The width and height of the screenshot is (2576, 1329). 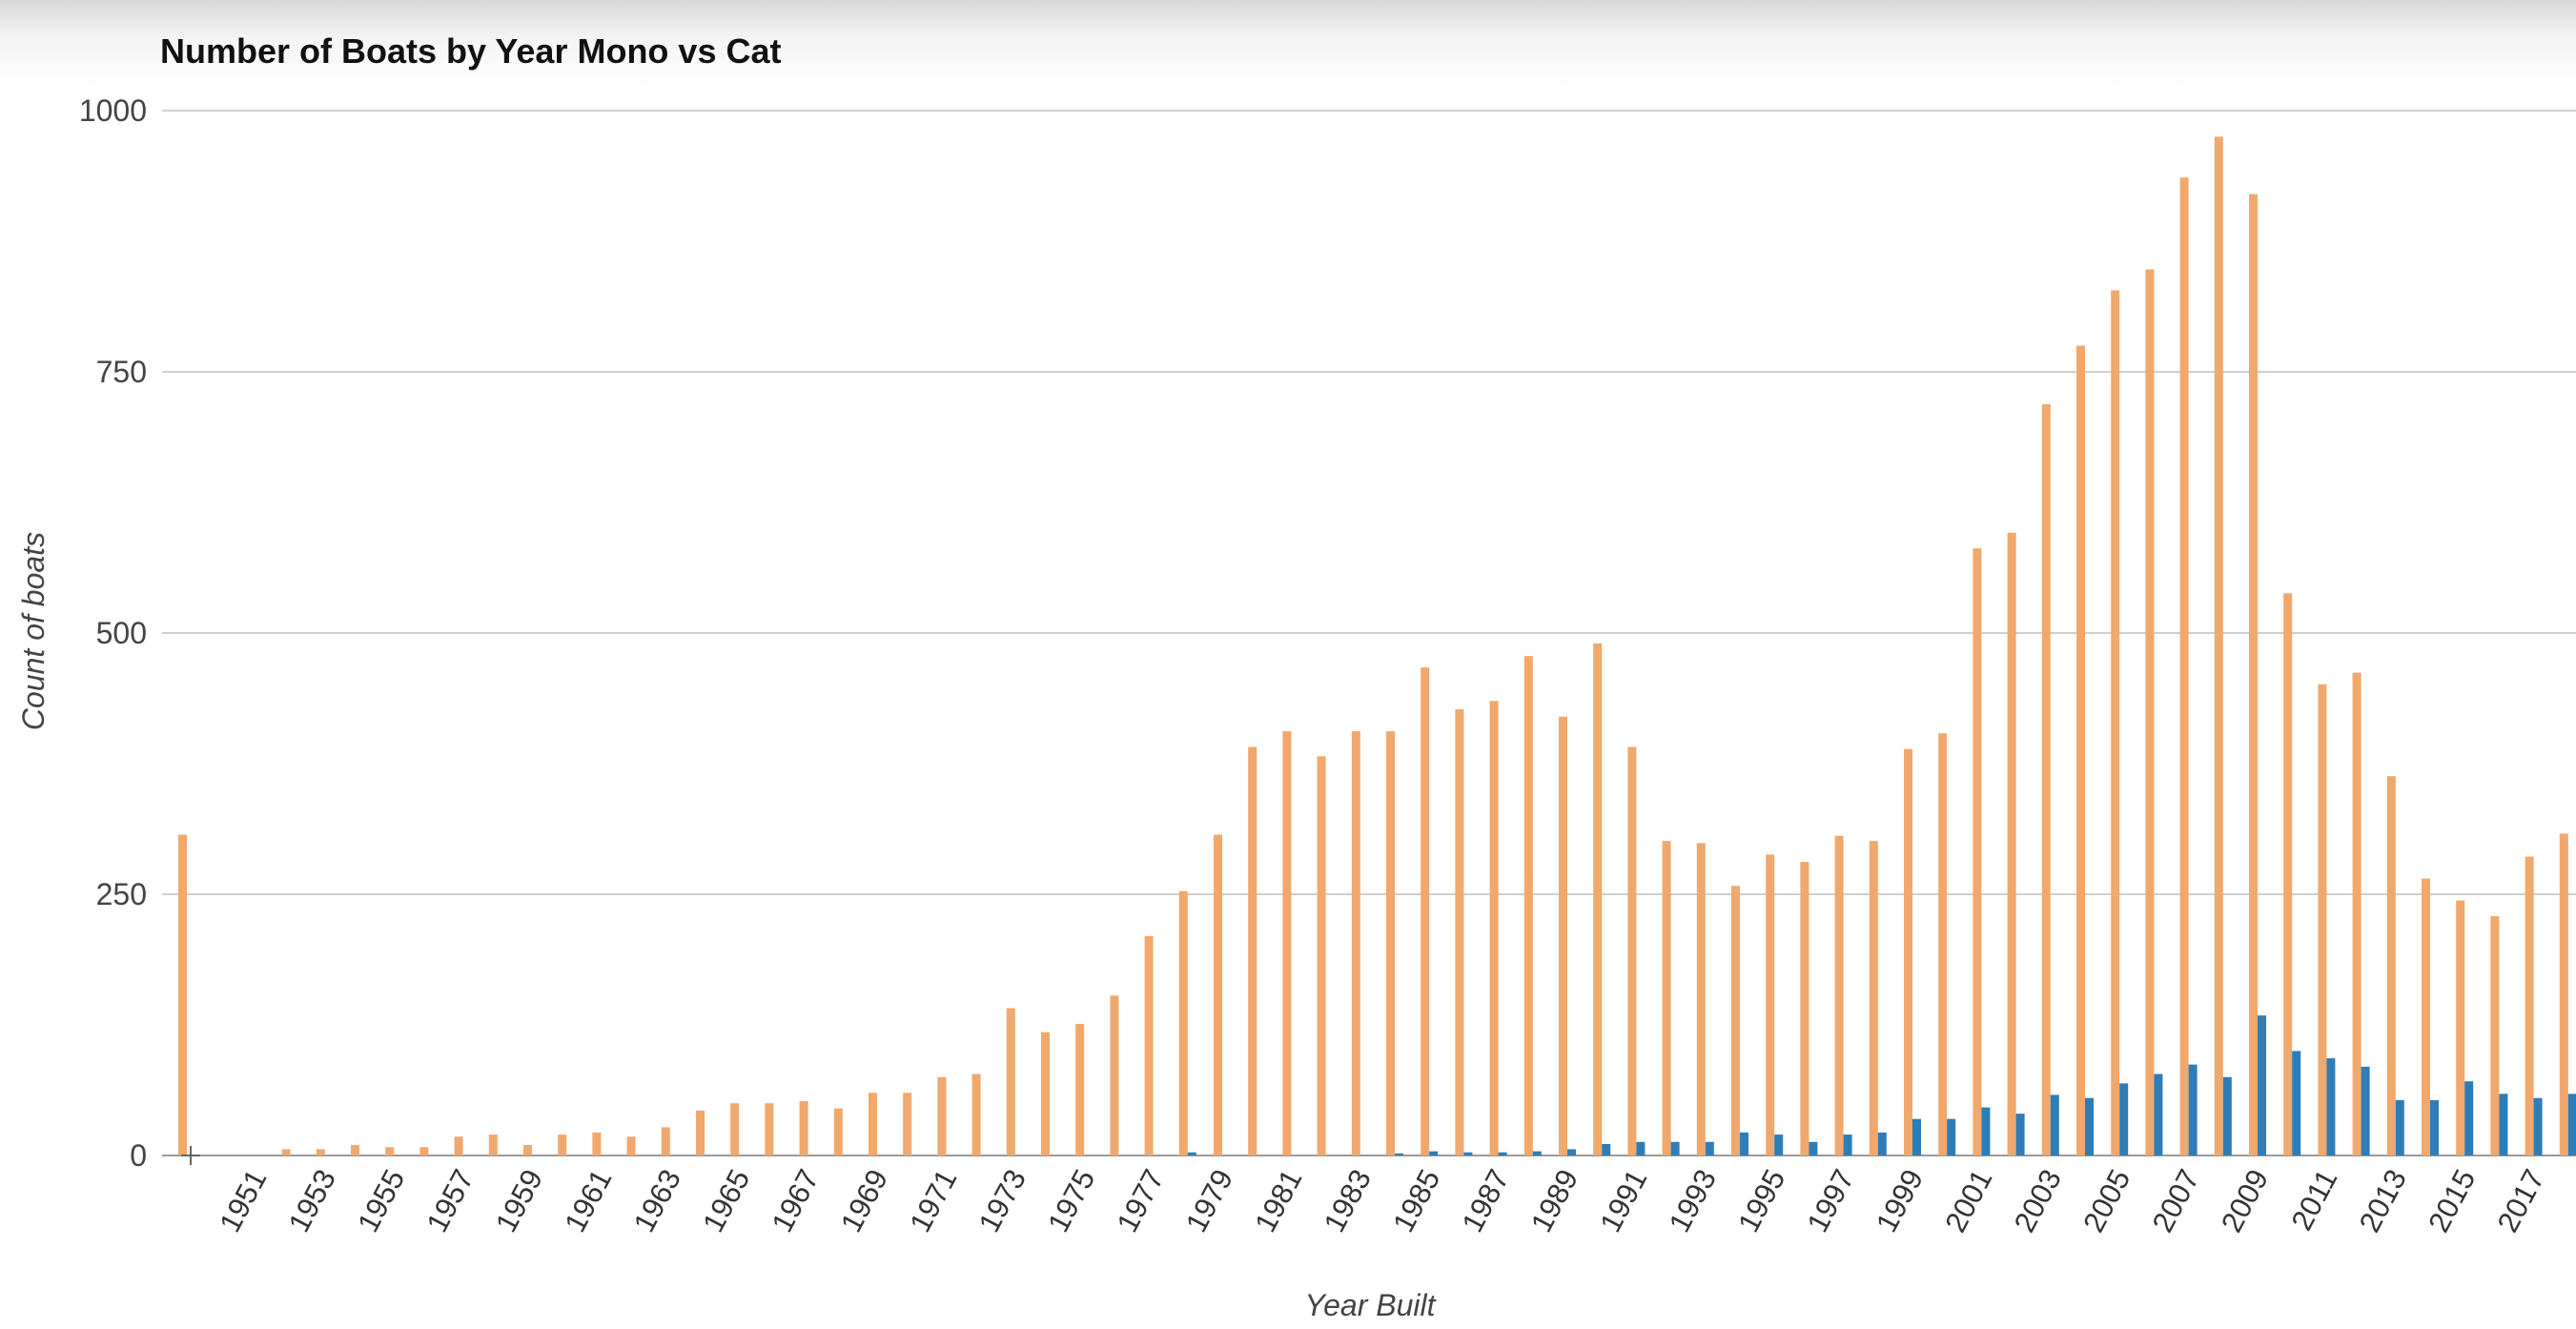 What do you see at coordinates (121, 894) in the screenshot?
I see `y-tick-label: 250` at bounding box center [121, 894].